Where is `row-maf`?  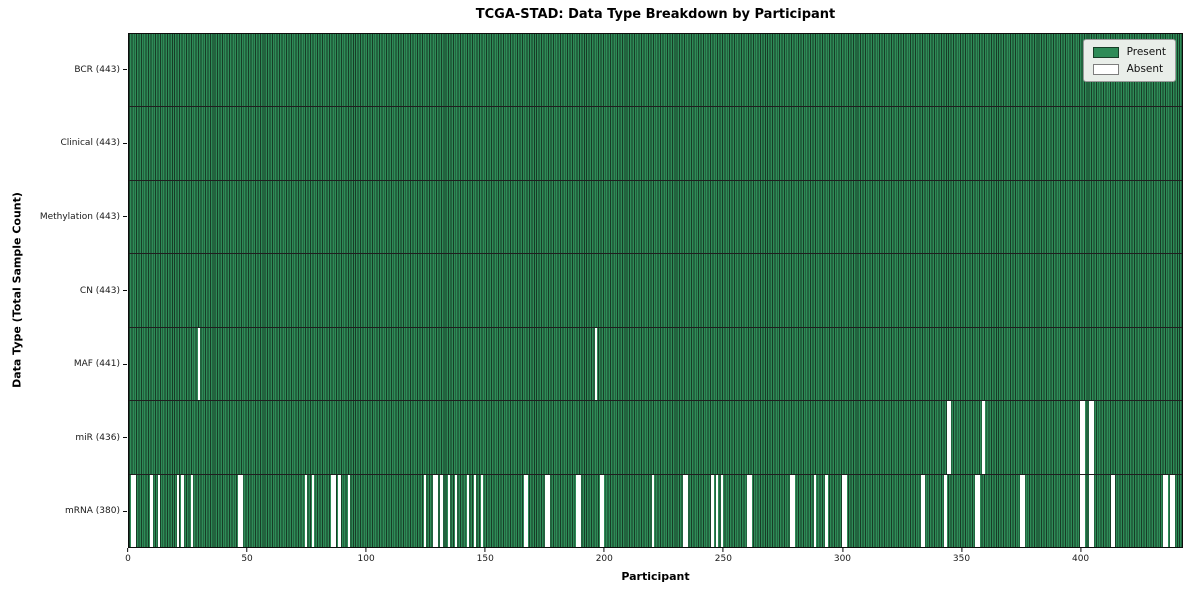 row-maf is located at coordinates (655, 363).